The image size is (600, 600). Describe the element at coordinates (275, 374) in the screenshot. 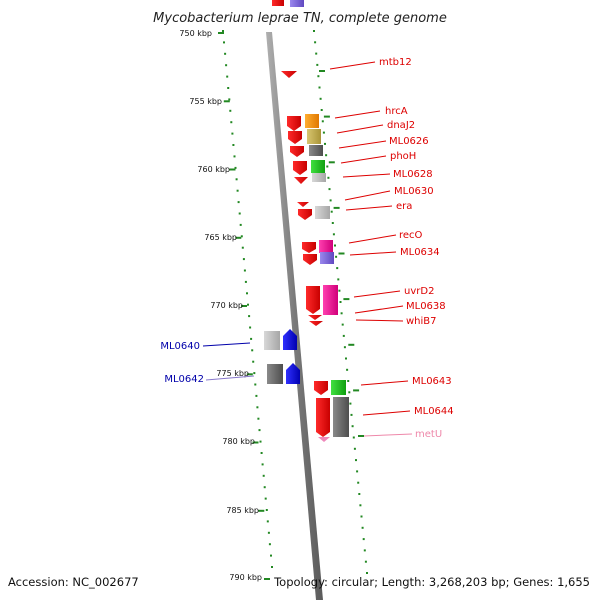

I see `cog-box-darkgray` at that location.